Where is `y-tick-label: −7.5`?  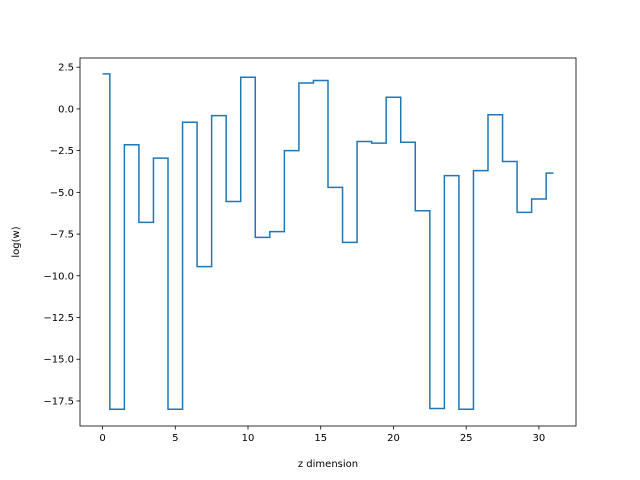 y-tick-label: −7.5 is located at coordinates (62, 235).